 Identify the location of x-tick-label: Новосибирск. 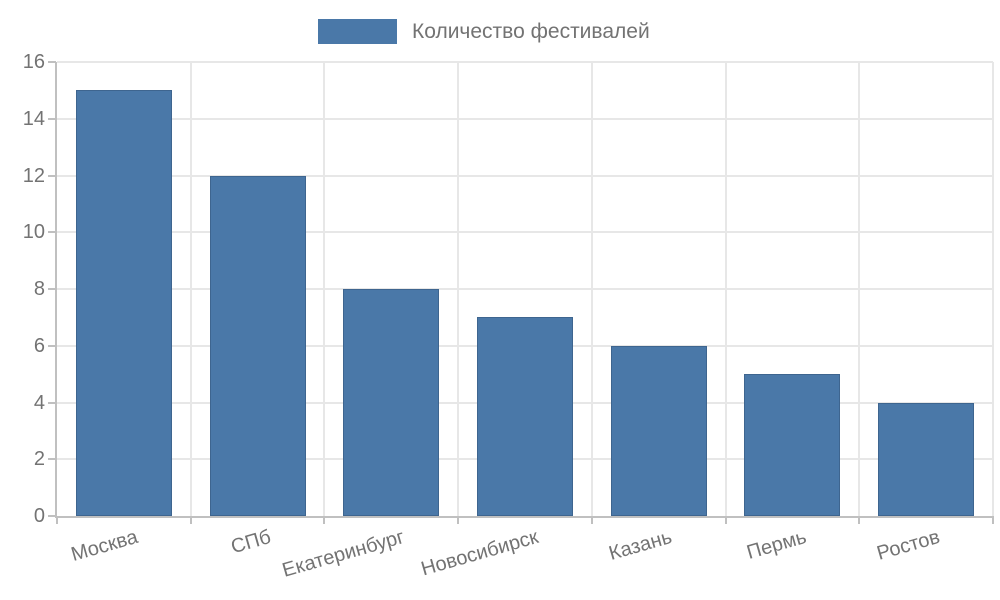
(480, 553).